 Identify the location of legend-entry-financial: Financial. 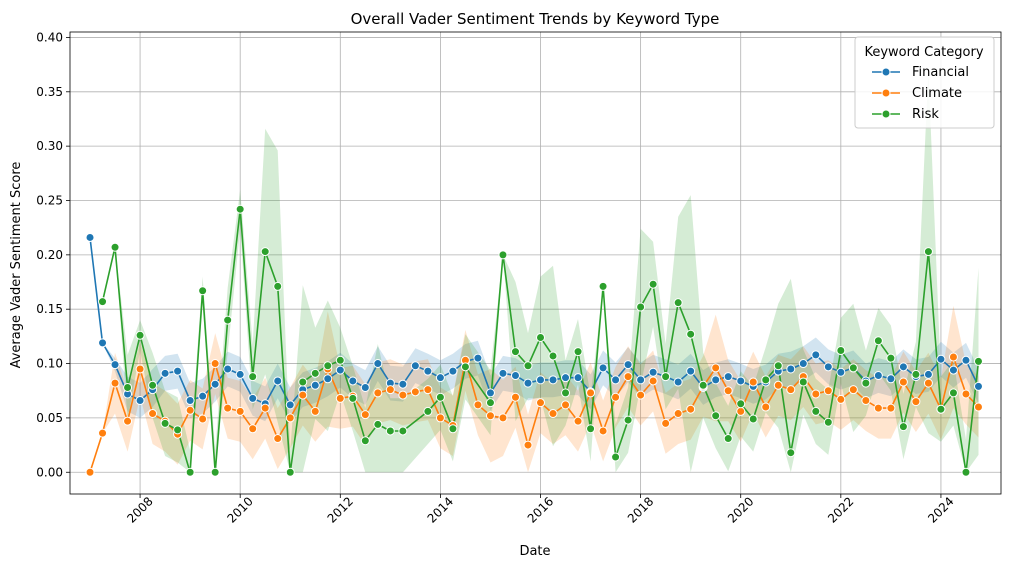
(920, 72).